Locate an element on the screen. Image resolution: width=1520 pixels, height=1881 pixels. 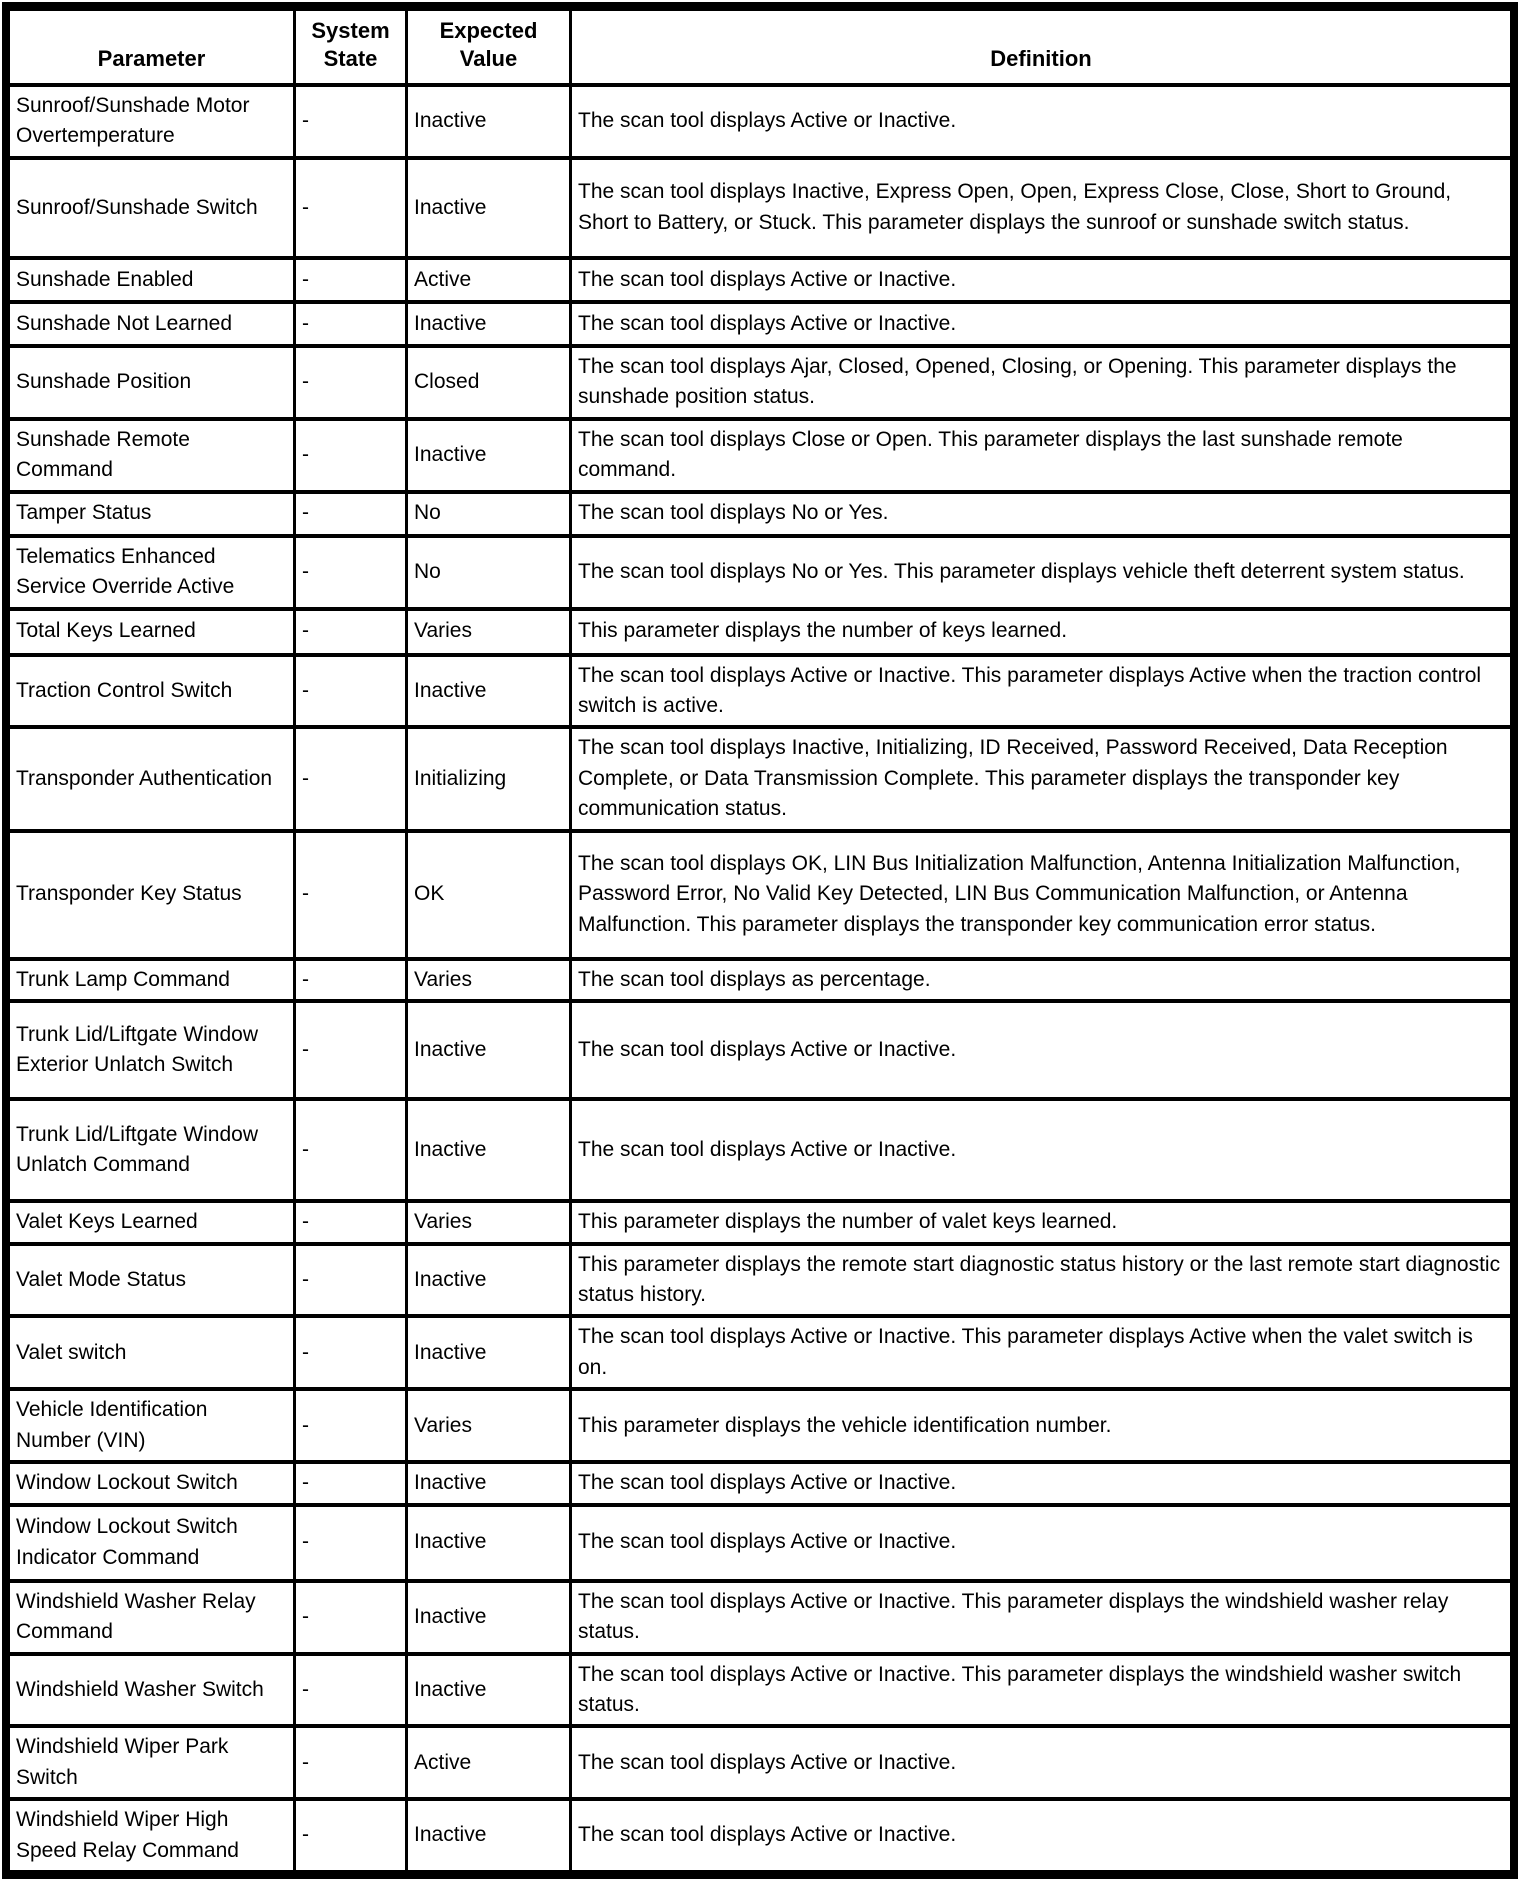
definition-cell: The scan tool displays No or Yes. is located at coordinates (1041, 513).